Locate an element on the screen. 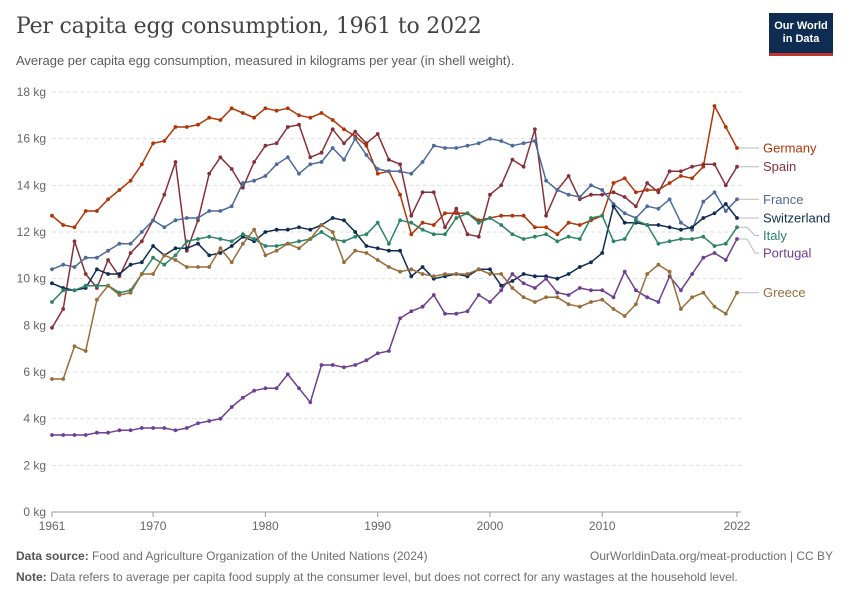 This screenshot has width=850, height=600. y-tick-label: 14 kg is located at coordinates (31, 185).